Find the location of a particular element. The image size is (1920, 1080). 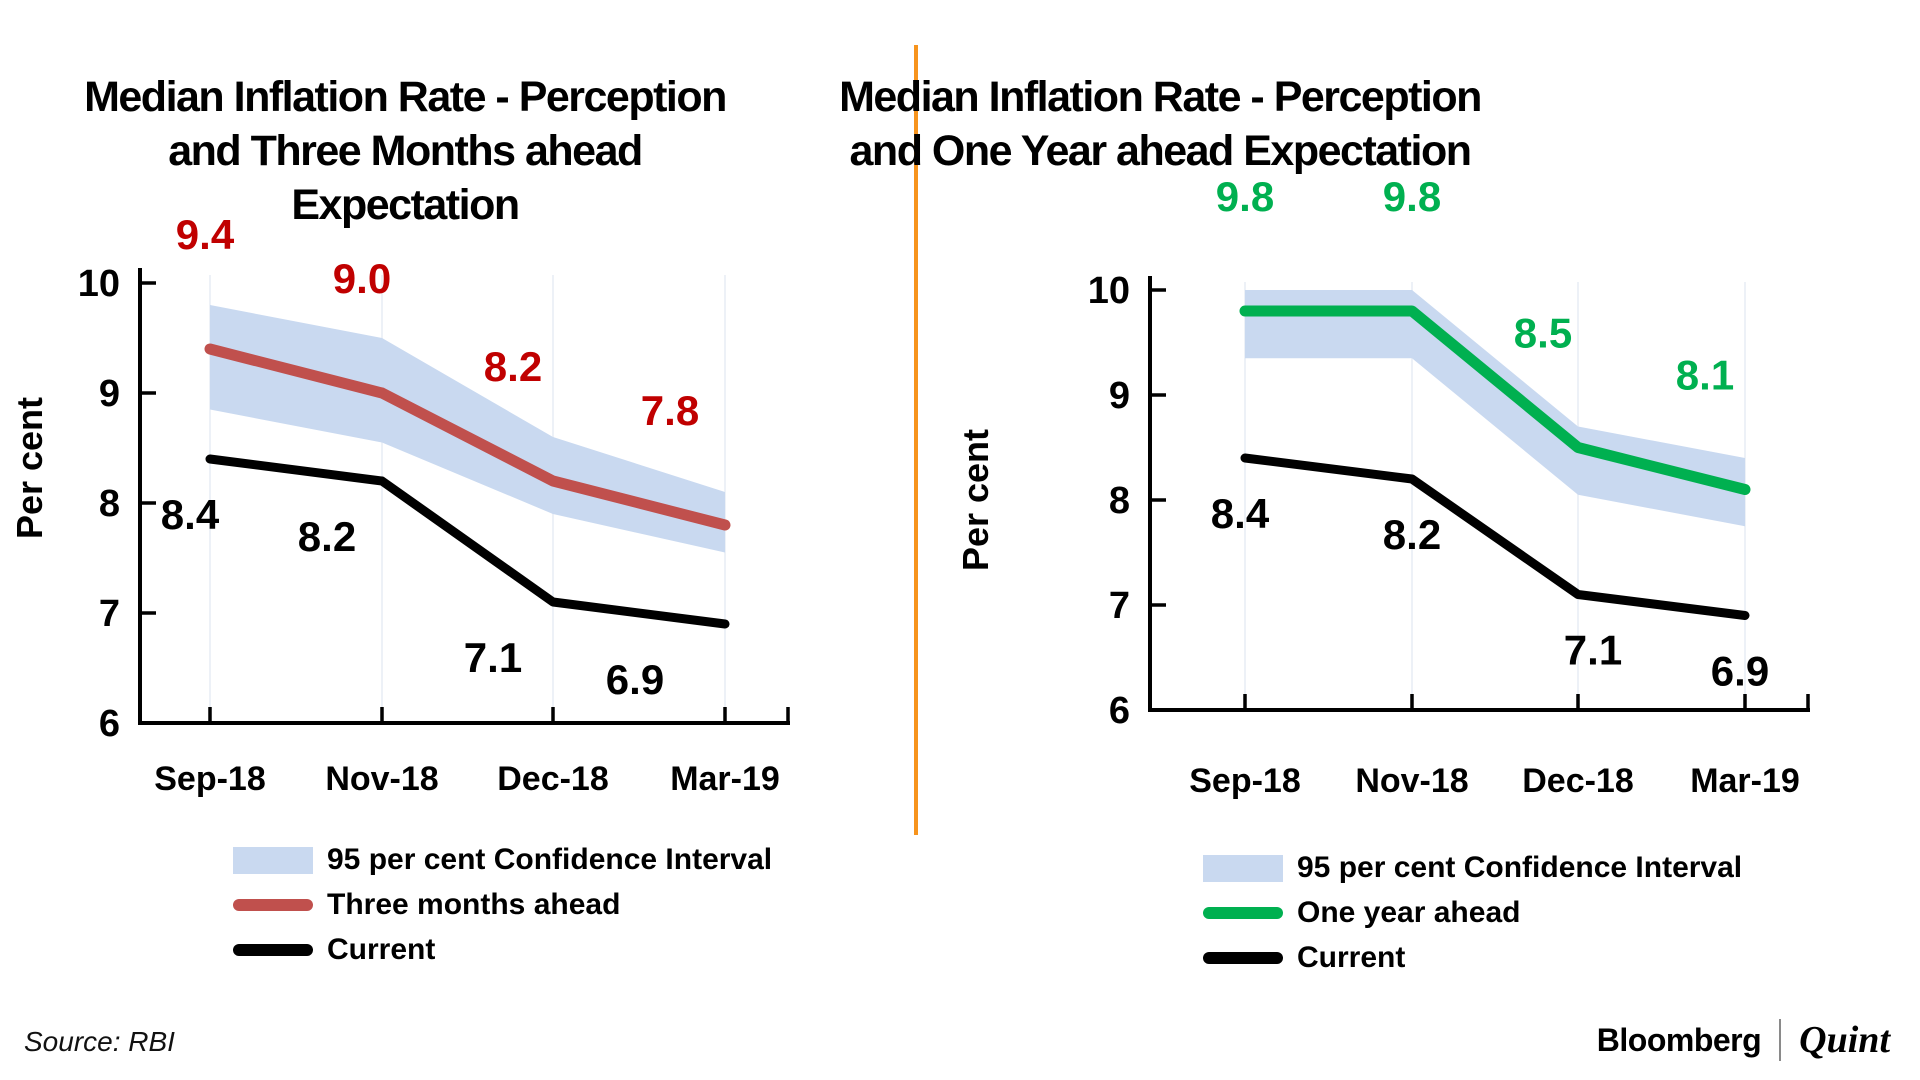

publisher-logo: Bloomberg Quint is located at coordinates (1743, 1040).